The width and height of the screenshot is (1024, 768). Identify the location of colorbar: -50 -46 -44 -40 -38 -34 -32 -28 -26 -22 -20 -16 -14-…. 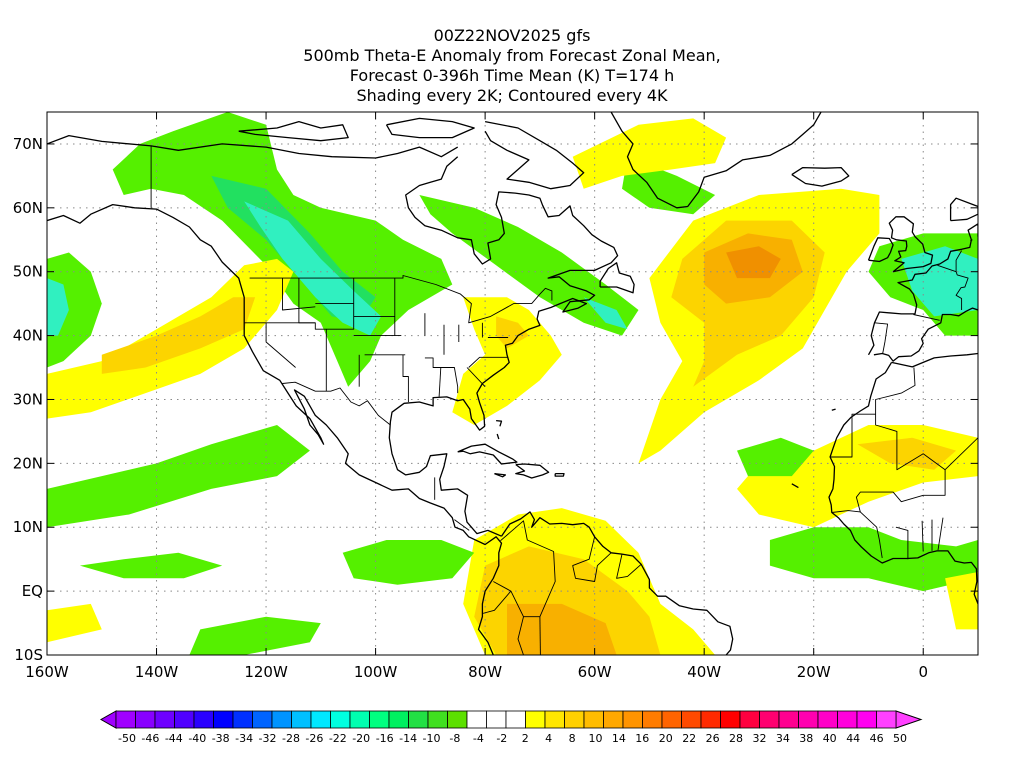
(511, 727).